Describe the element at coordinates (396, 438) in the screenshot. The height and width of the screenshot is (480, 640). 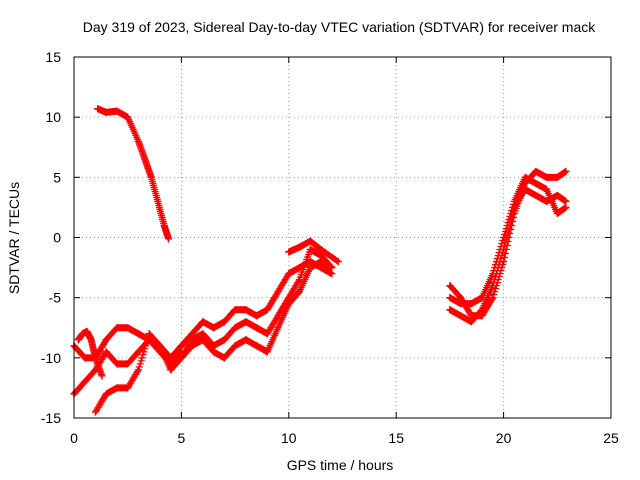
I see `x-tick-label: 15` at that location.